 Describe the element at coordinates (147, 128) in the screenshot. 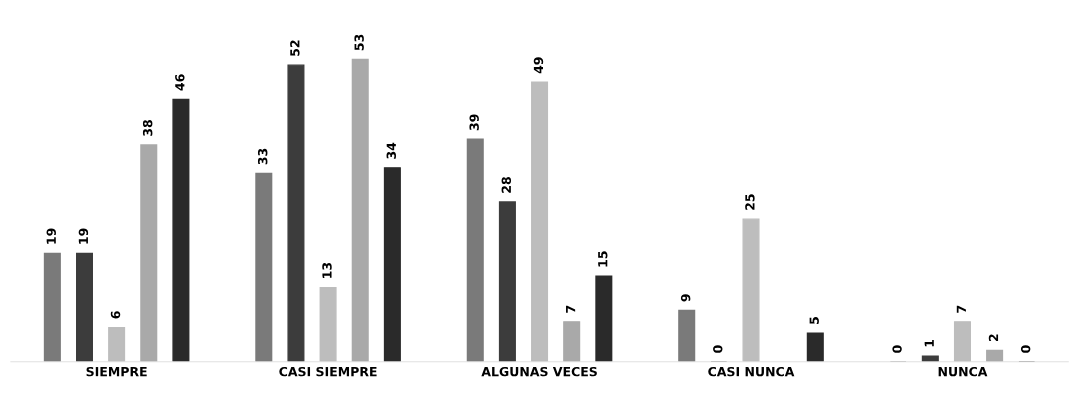

I see `data-label: 38` at that location.